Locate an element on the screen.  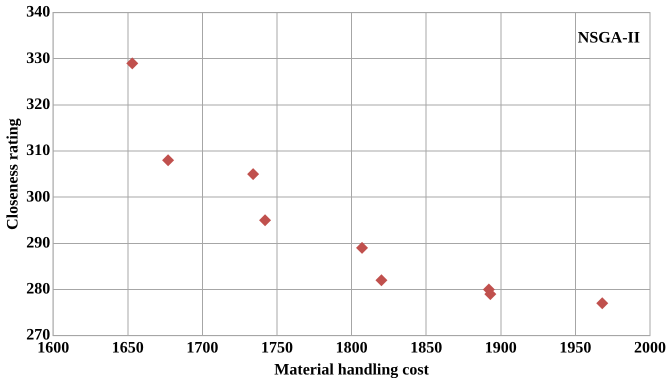
x-tick-label: 2000 is located at coordinates (650, 347).